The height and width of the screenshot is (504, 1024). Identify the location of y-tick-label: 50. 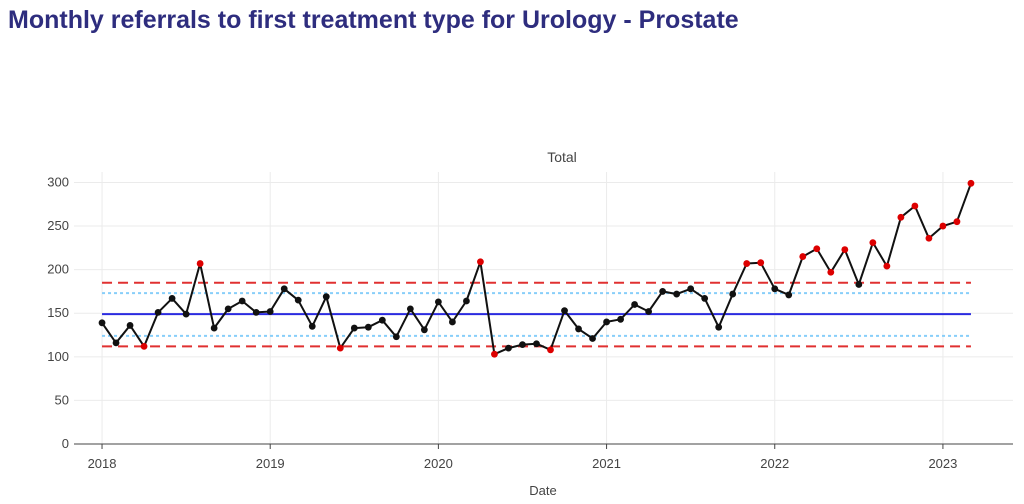
(62, 399).